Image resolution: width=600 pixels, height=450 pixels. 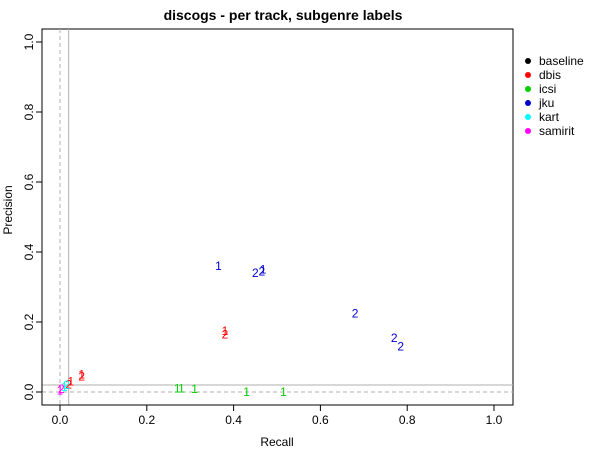 What do you see at coordinates (549, 117) in the screenshot?
I see `legend-label-kart: kart` at bounding box center [549, 117].